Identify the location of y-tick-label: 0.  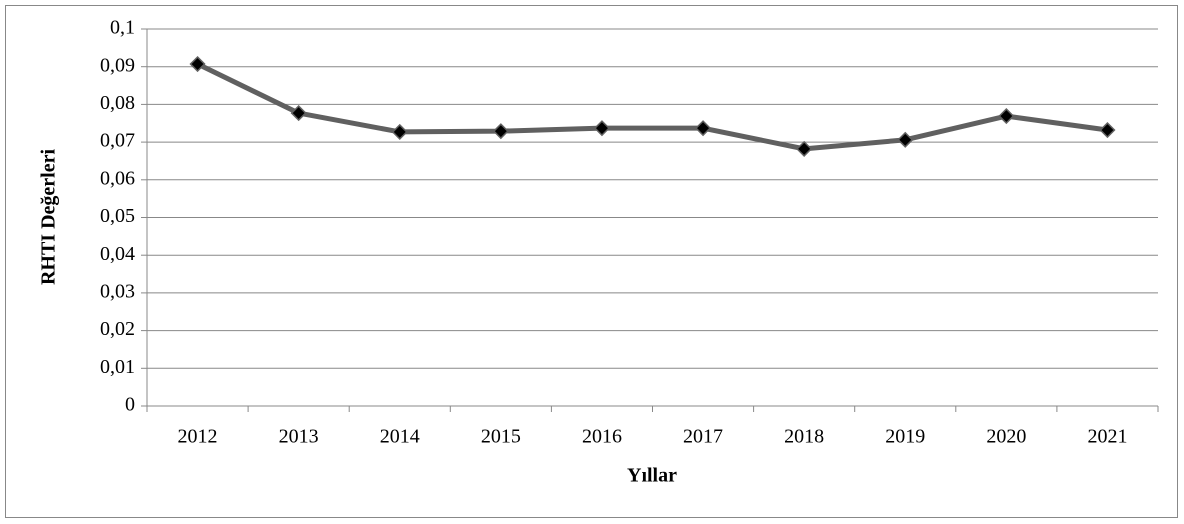
(130, 405).